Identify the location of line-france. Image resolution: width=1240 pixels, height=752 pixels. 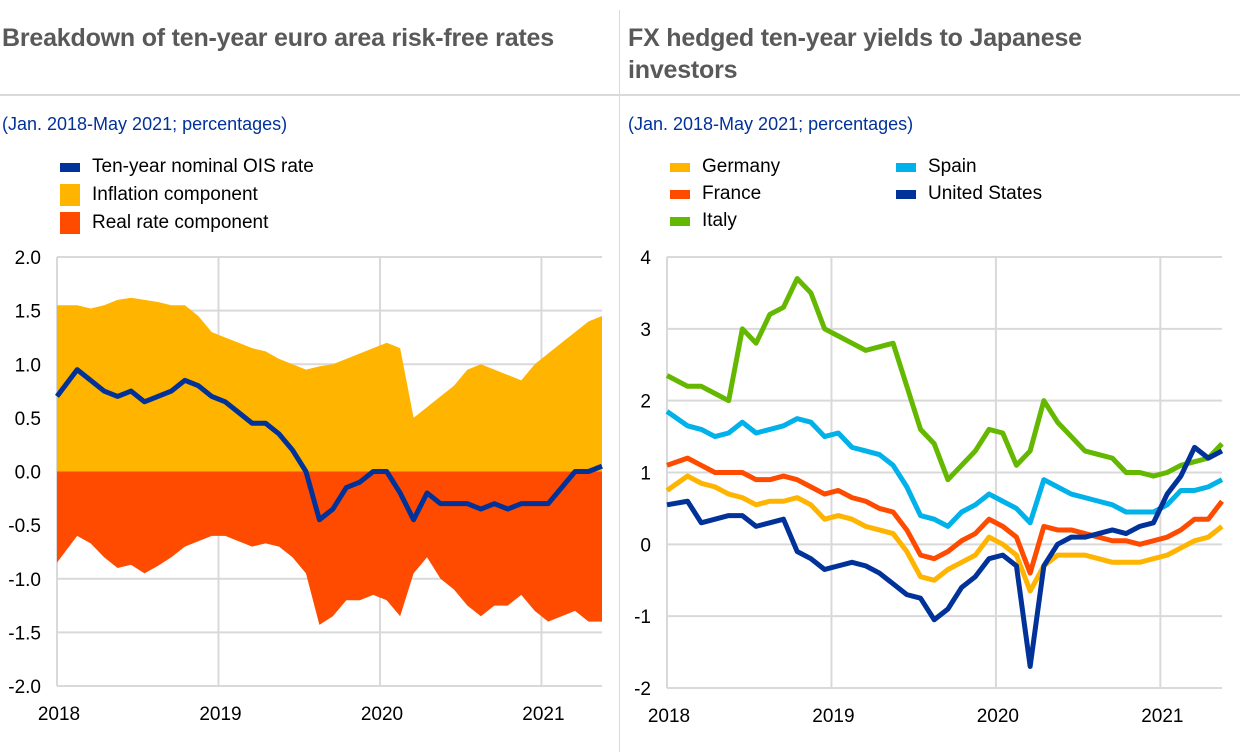
(945, 515).